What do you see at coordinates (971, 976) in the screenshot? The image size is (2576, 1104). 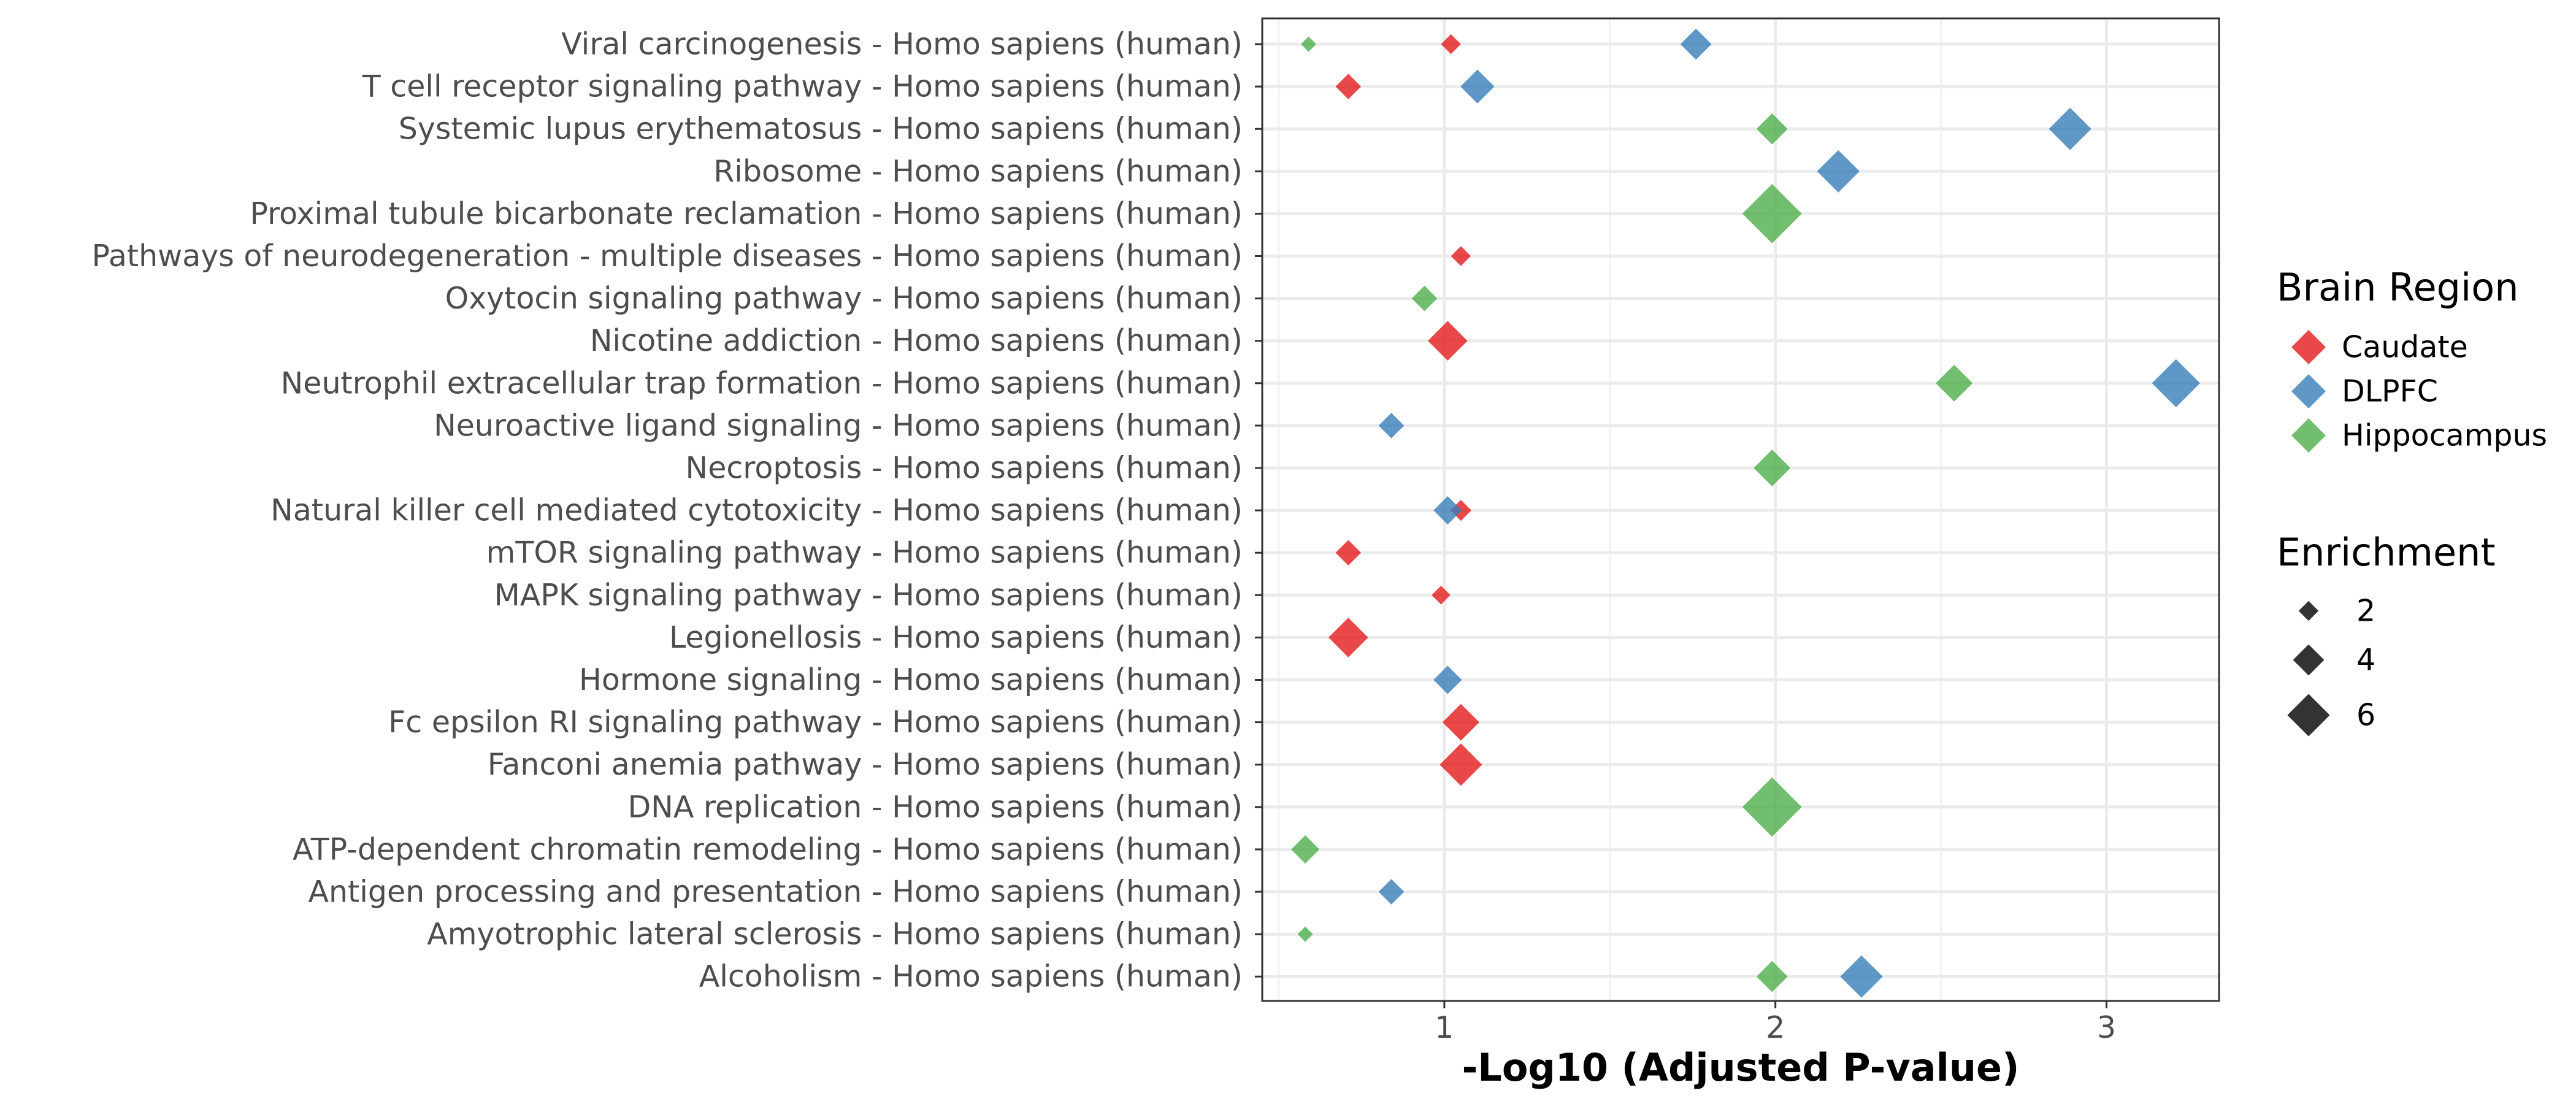 I see `y-tick-label: Alcoholism - Homo sapiens (human)` at bounding box center [971, 976].